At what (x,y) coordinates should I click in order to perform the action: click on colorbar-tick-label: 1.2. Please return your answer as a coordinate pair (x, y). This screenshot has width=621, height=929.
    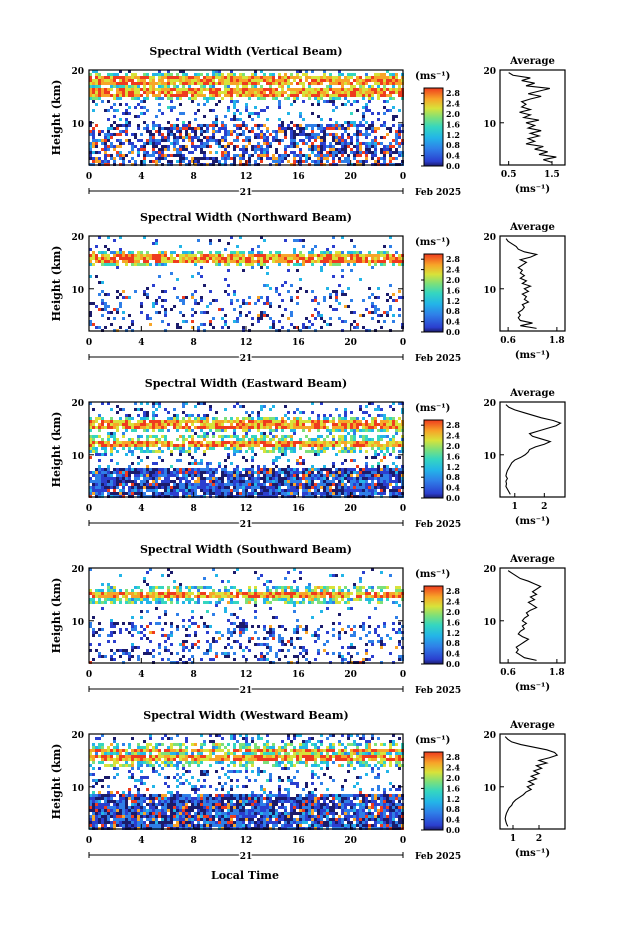
    Looking at the image, I should click on (453, 467).